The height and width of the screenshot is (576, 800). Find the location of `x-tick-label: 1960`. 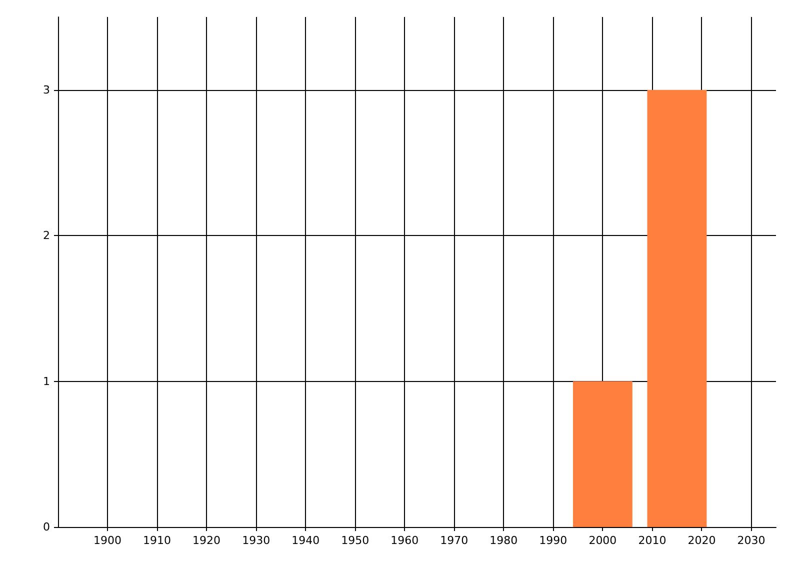

x-tick-label: 1960 is located at coordinates (404, 540).